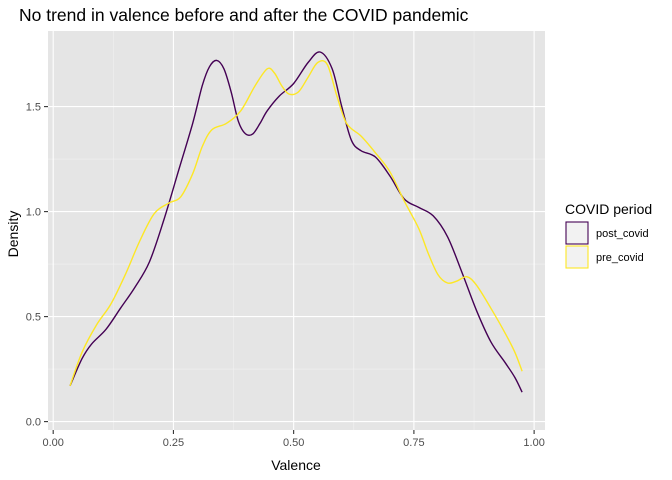 Image resolution: width=672 pixels, height=480 pixels. Describe the element at coordinates (13, 234) in the screenshot. I see `y-axis-title: Density` at that location.